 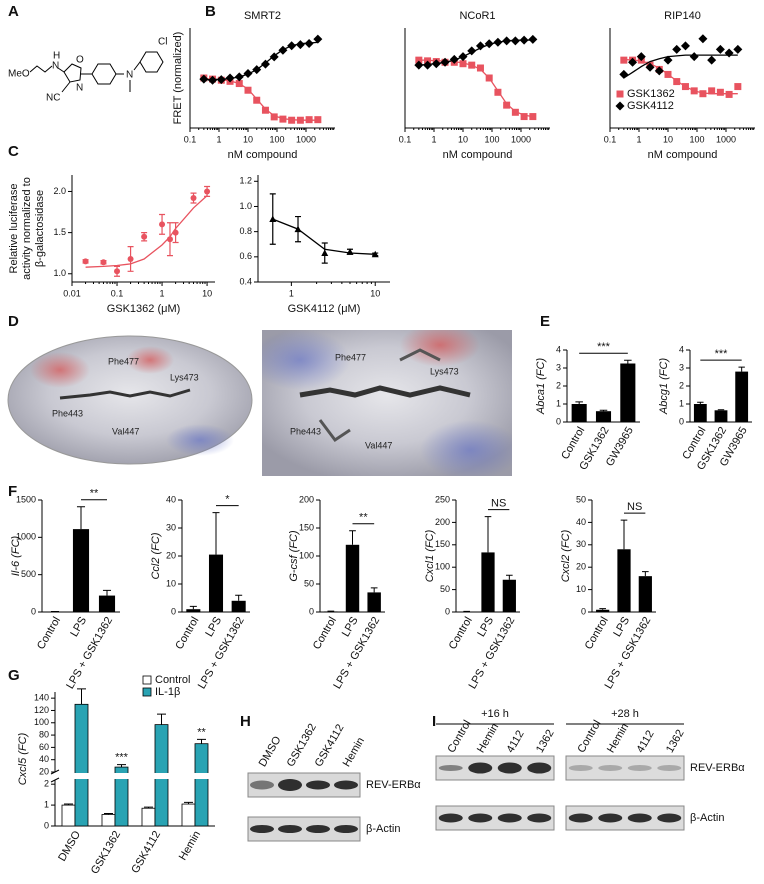 I want to click on time-label: +16 h, so click(x=495, y=714).